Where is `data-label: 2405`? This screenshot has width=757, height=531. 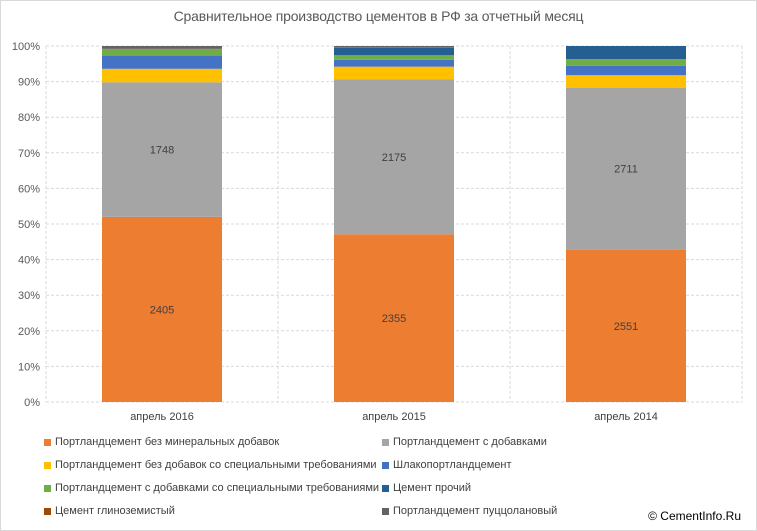 data-label: 2405 is located at coordinates (162, 310).